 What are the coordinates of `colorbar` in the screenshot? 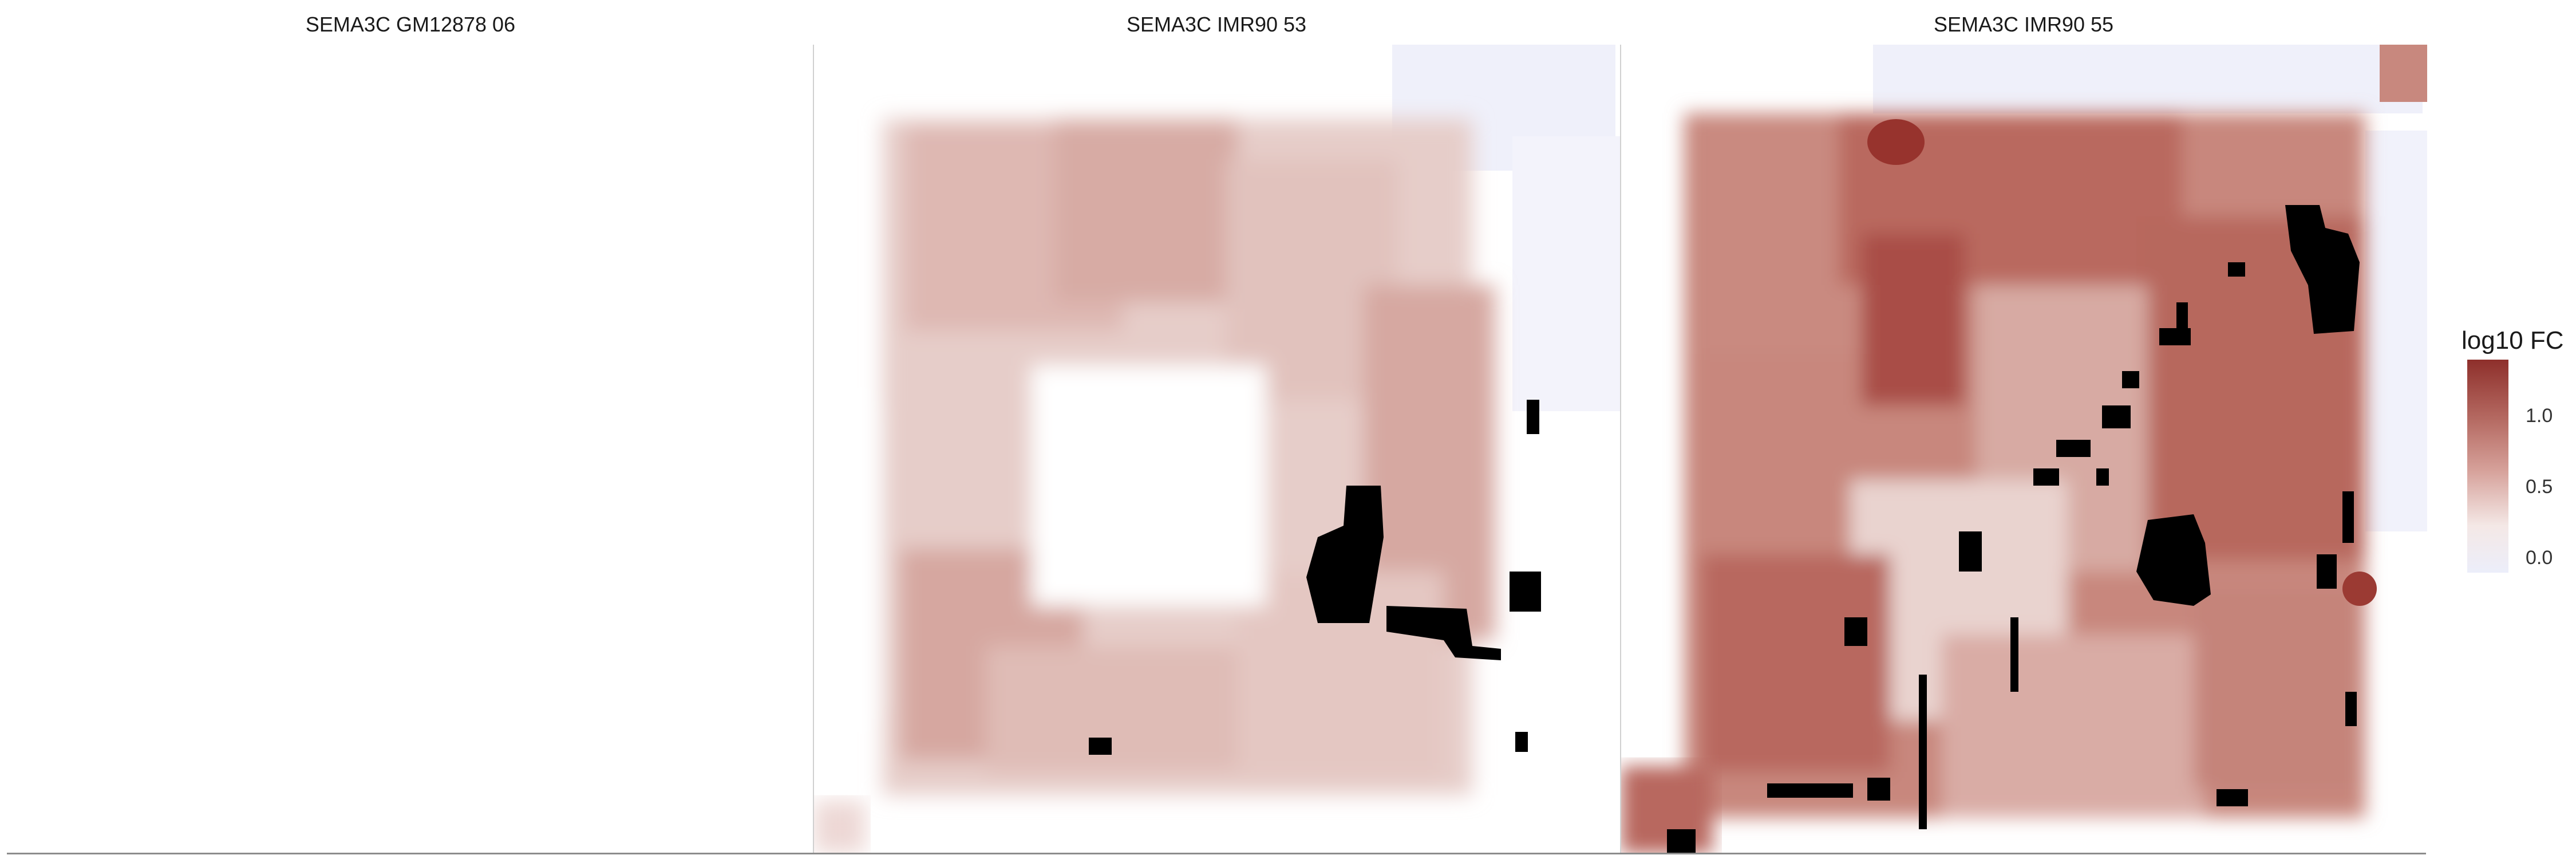 It's located at (2487, 466).